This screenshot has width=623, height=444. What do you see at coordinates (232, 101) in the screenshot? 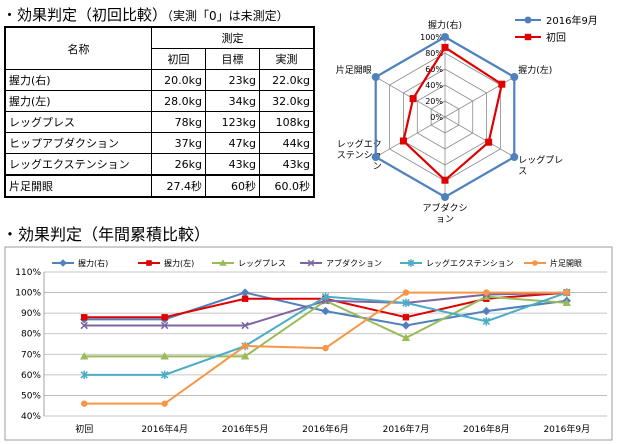
I see `cell-target: 34kg` at bounding box center [232, 101].